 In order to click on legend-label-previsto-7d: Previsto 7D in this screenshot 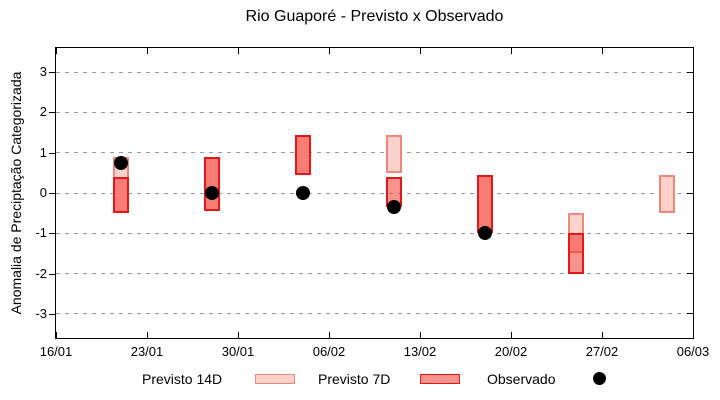, I will do `click(354, 379)`.